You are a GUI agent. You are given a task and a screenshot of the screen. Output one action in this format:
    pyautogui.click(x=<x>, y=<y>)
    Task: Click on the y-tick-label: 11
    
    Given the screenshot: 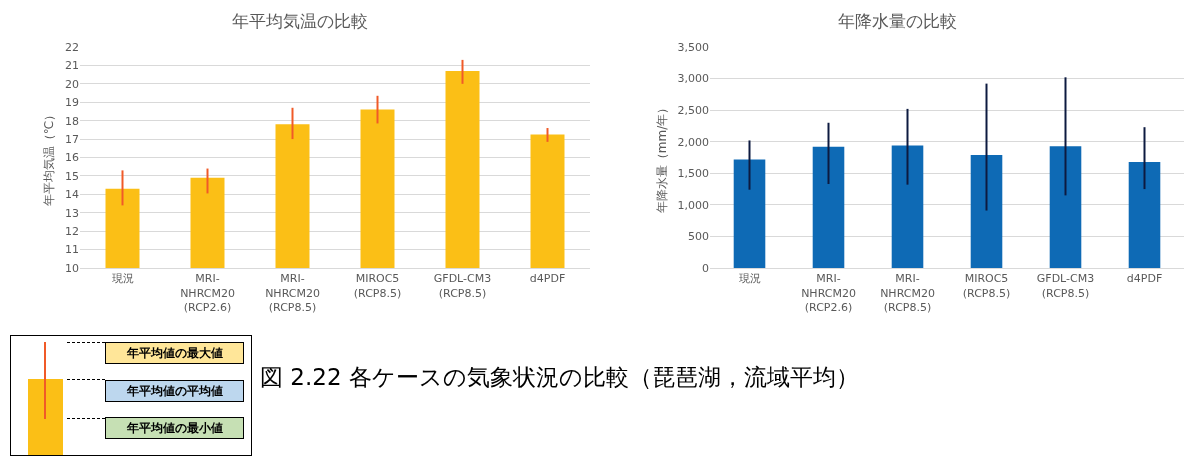 What is the action you would take?
    pyautogui.click(x=72, y=250)
    